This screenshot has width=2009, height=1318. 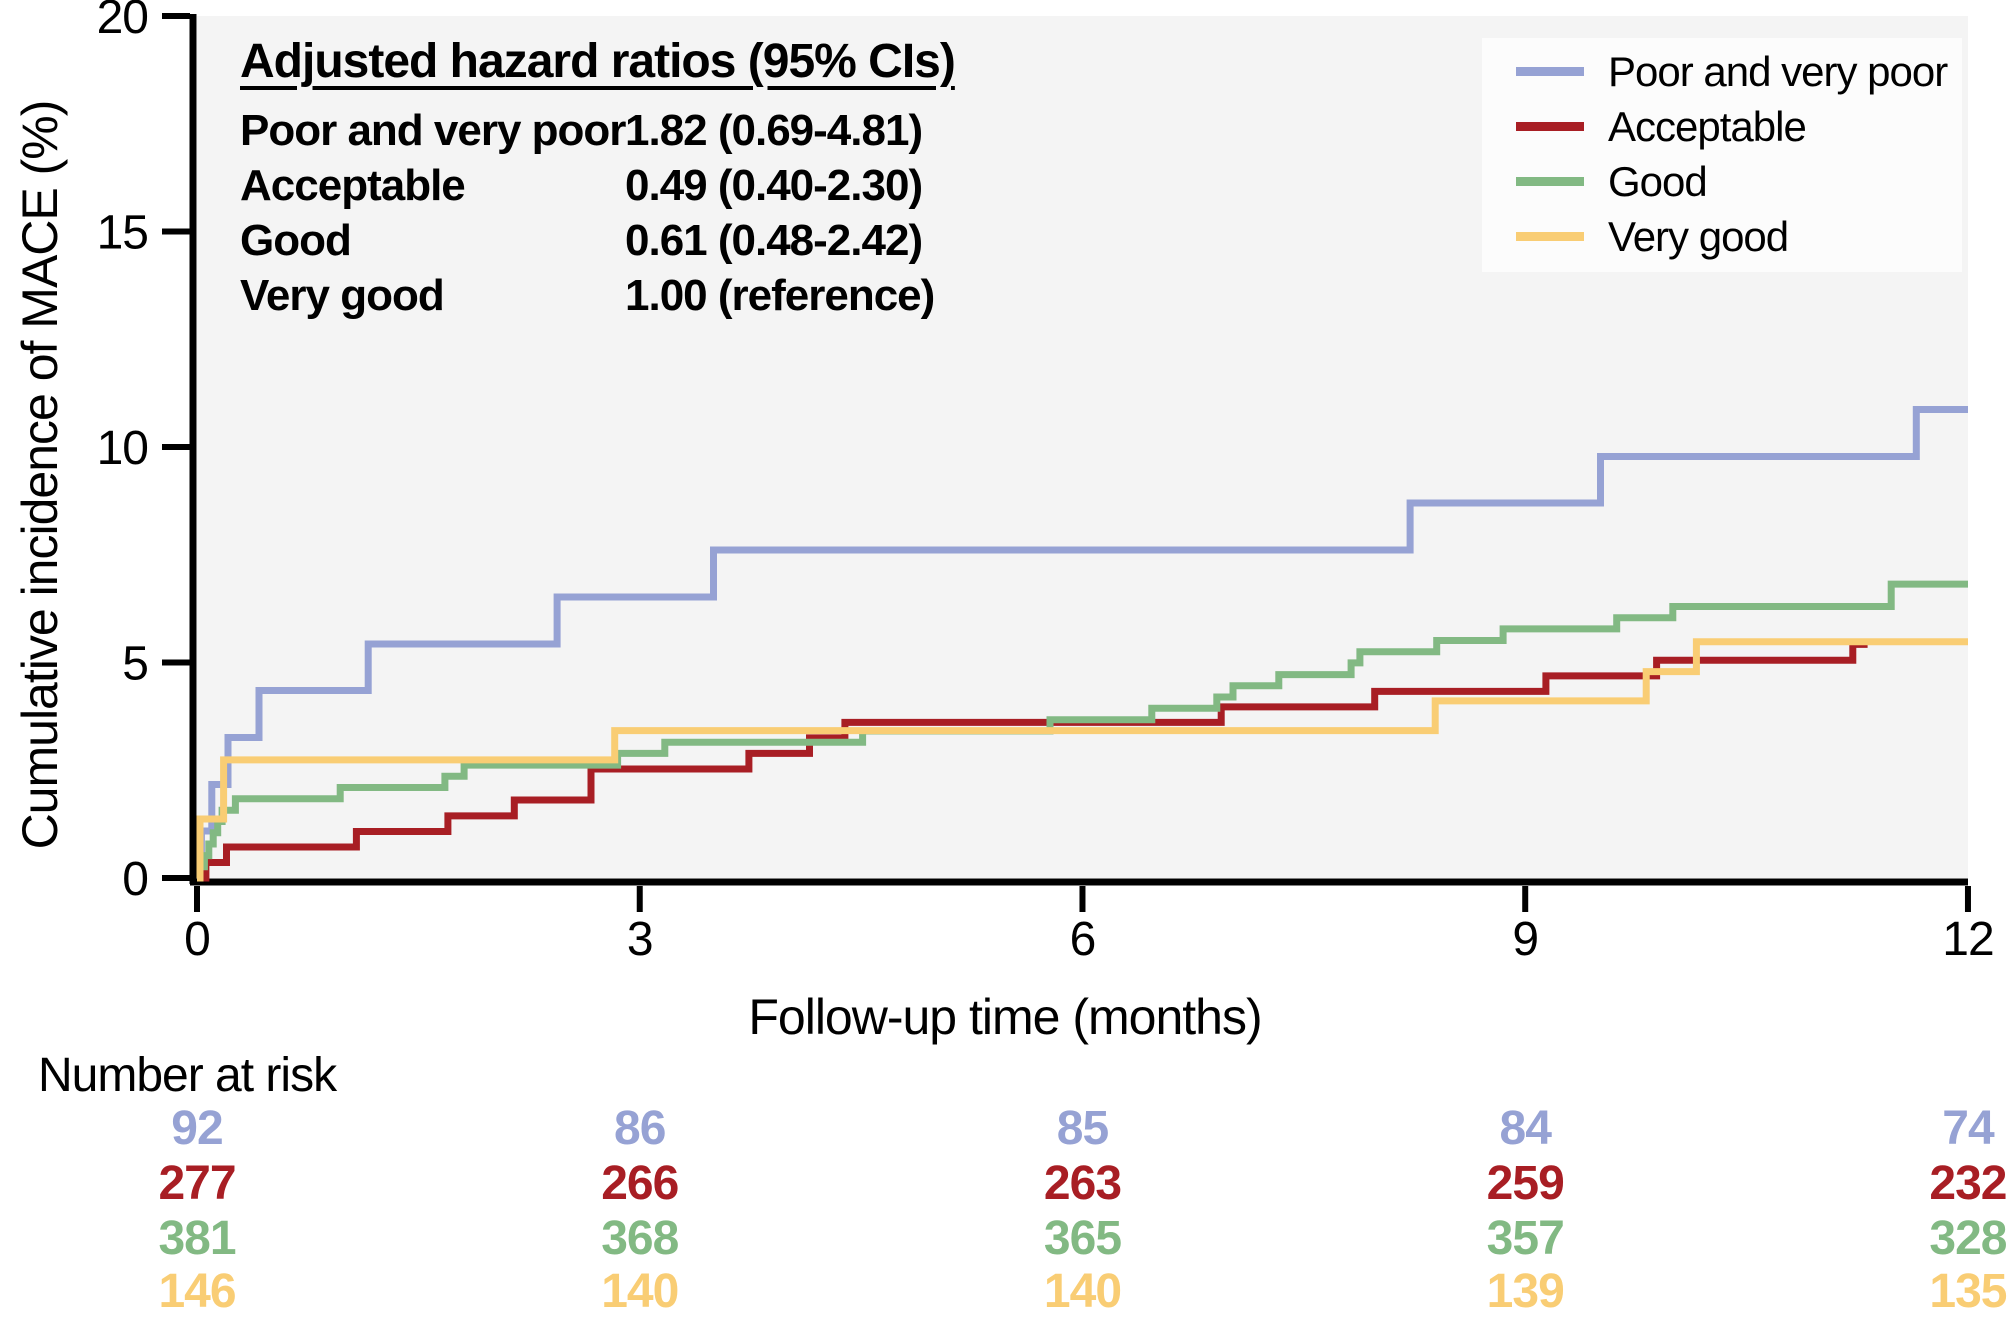 What do you see at coordinates (1082, 1183) in the screenshot?
I see `risk-value-acceptable: 263` at bounding box center [1082, 1183].